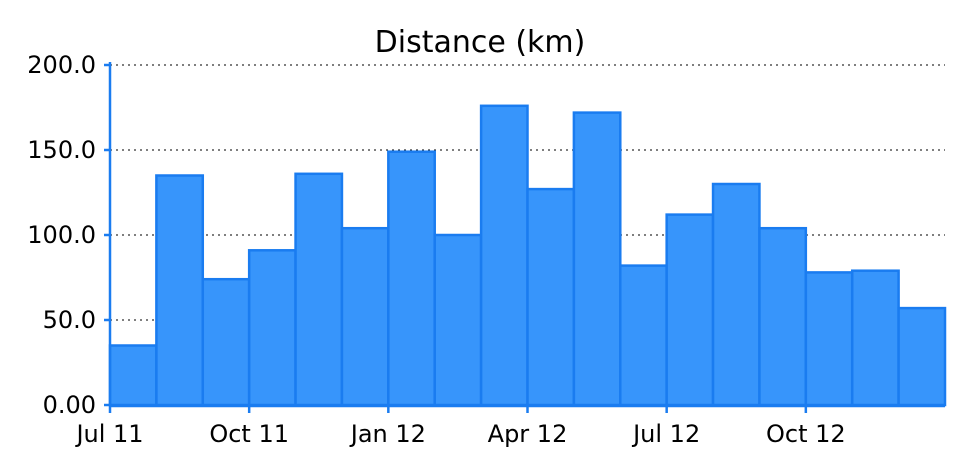 The image size is (960, 450). Describe the element at coordinates (806, 434) in the screenshot. I see `x-tick-label: Oct 12` at that location.